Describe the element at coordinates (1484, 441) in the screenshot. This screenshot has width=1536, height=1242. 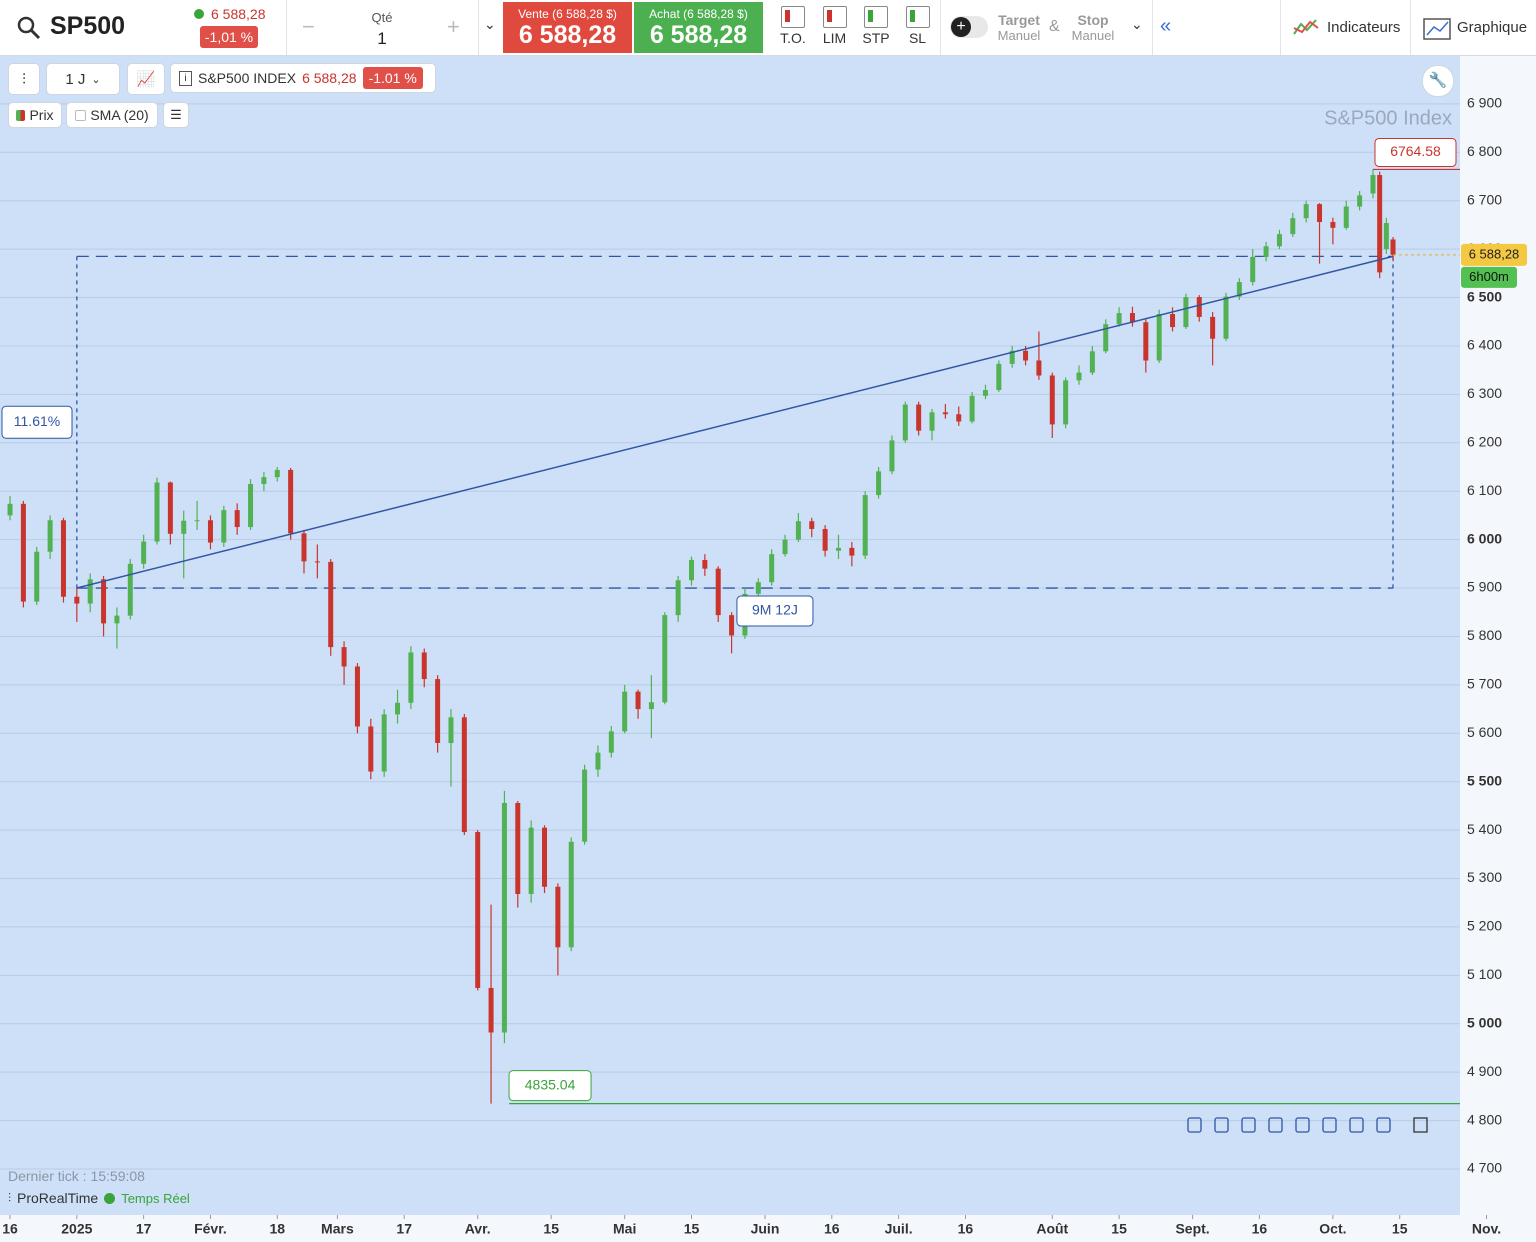
I see `y-tick-label: 6 200` at that location.